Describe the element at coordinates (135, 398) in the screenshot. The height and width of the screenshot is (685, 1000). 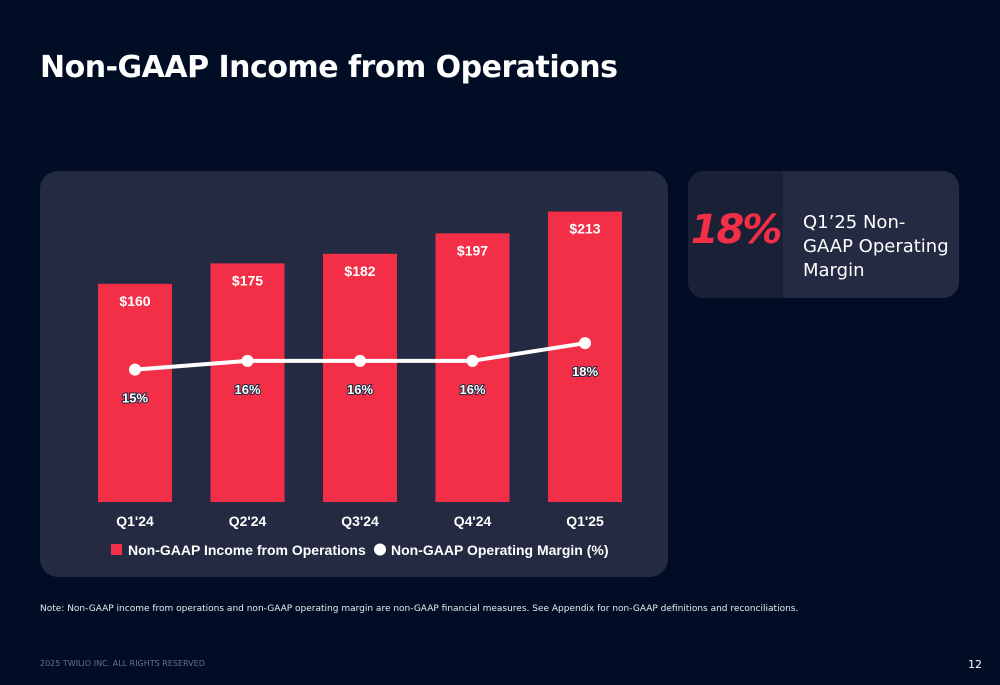
I see `margin-label-0: 15%` at that location.